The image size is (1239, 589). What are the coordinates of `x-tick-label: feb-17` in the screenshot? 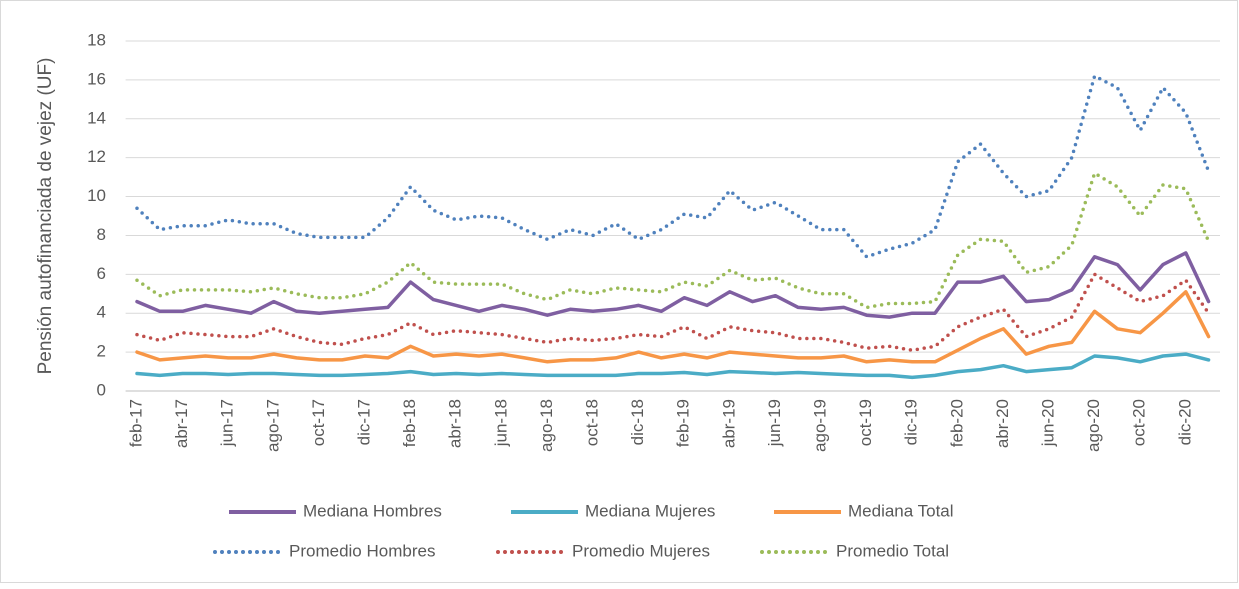 It's located at (135, 423).